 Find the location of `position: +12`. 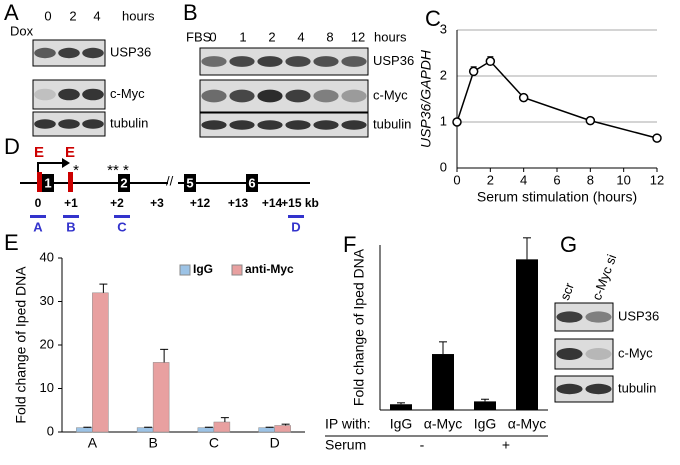

position: +12 is located at coordinates (200, 203).